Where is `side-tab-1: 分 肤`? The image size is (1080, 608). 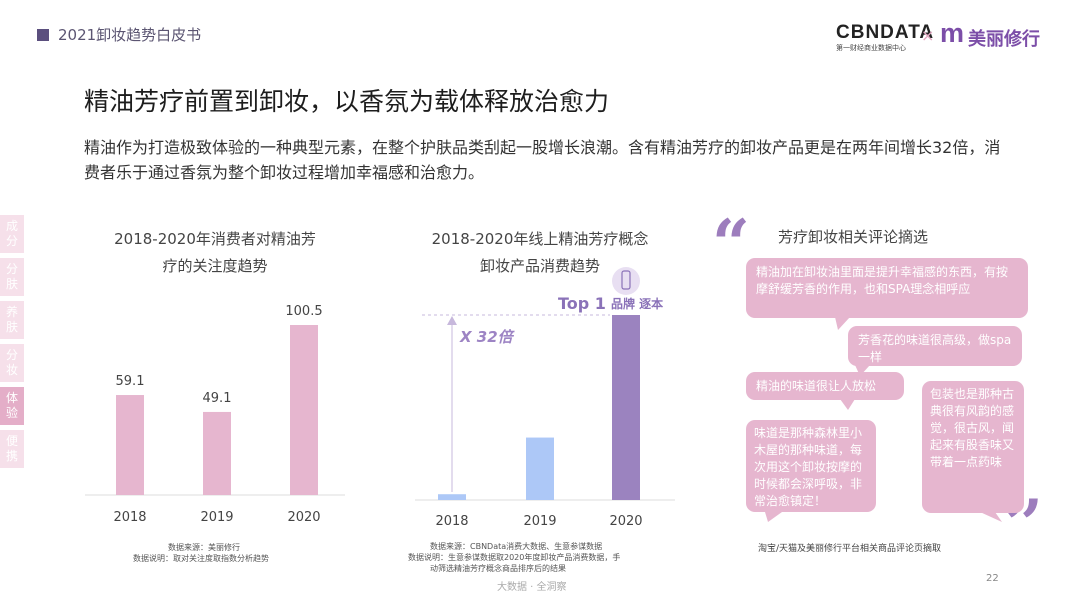 side-tab-1: 分 肤 is located at coordinates (12, 277).